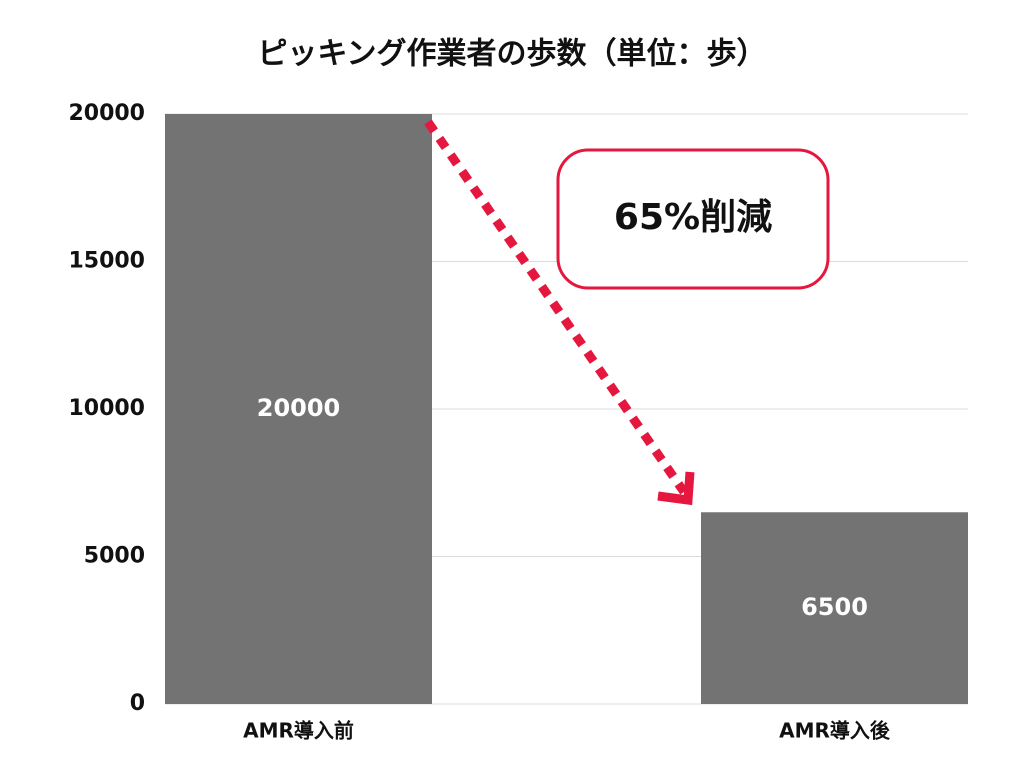  What do you see at coordinates (106, 113) in the screenshot?
I see `y-tick-label: 20000` at bounding box center [106, 113].